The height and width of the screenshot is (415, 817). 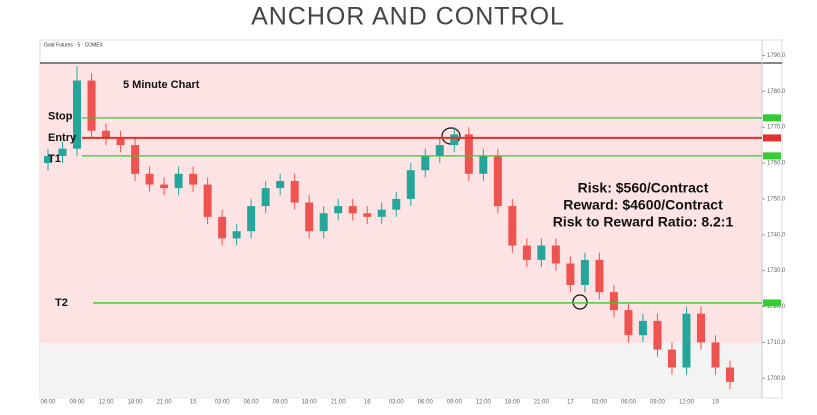 What do you see at coordinates (60, 117) in the screenshot?
I see `level-label: Stop` at bounding box center [60, 117].